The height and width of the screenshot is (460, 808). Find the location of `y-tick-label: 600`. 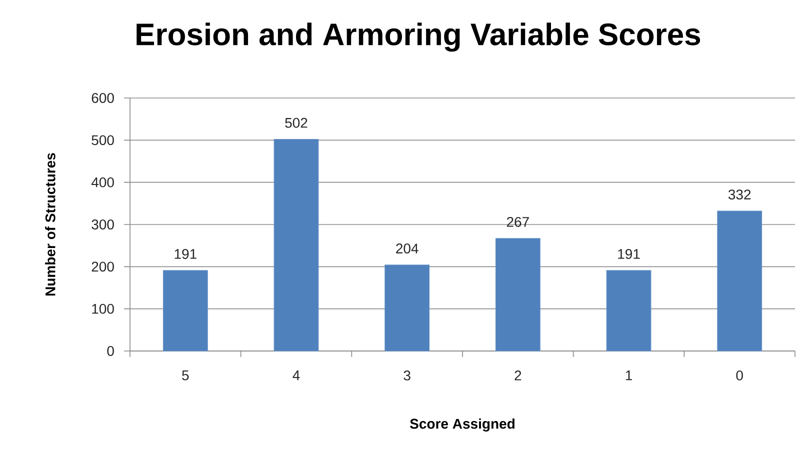

y-tick-label: 600 is located at coordinates (103, 98).